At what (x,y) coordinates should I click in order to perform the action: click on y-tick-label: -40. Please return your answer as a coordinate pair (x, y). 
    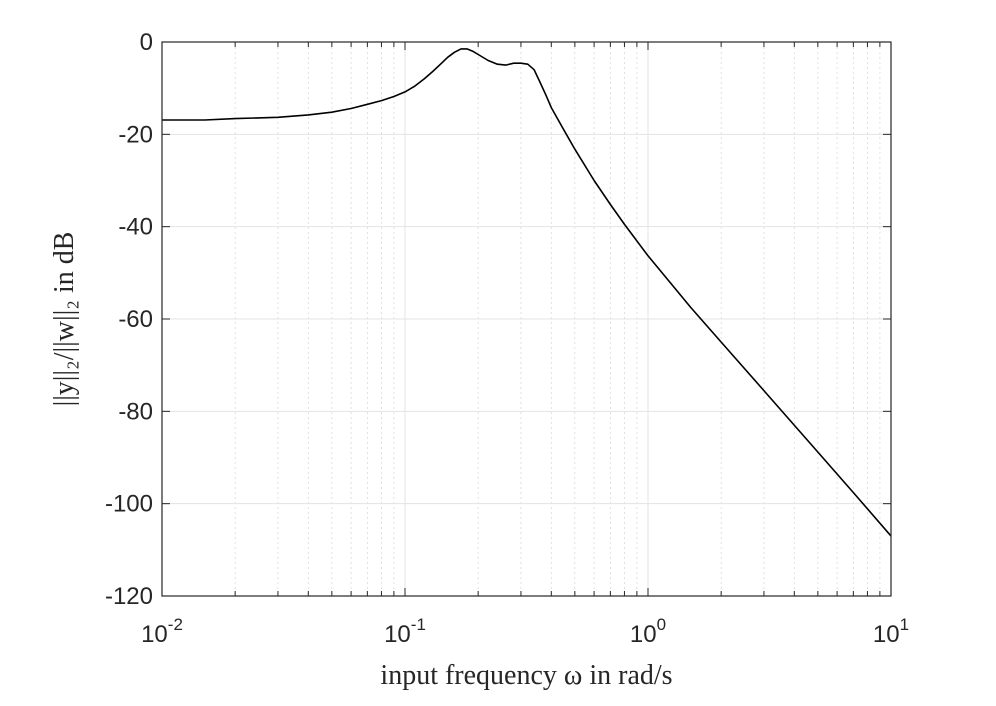
    Looking at the image, I should click on (135, 227).